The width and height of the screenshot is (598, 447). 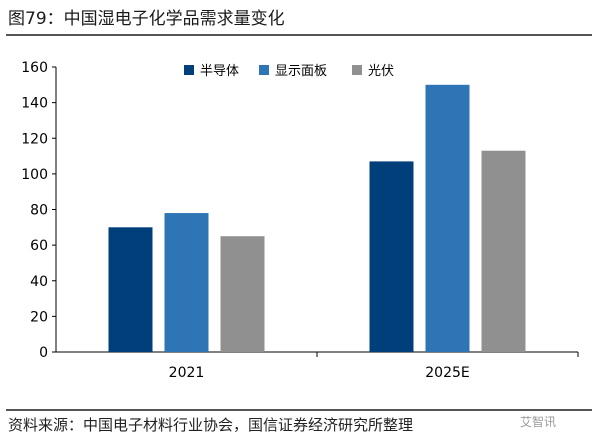 I want to click on figure-title: 图79：中国湿电子化学品需求量变化, so click(x=146, y=19).